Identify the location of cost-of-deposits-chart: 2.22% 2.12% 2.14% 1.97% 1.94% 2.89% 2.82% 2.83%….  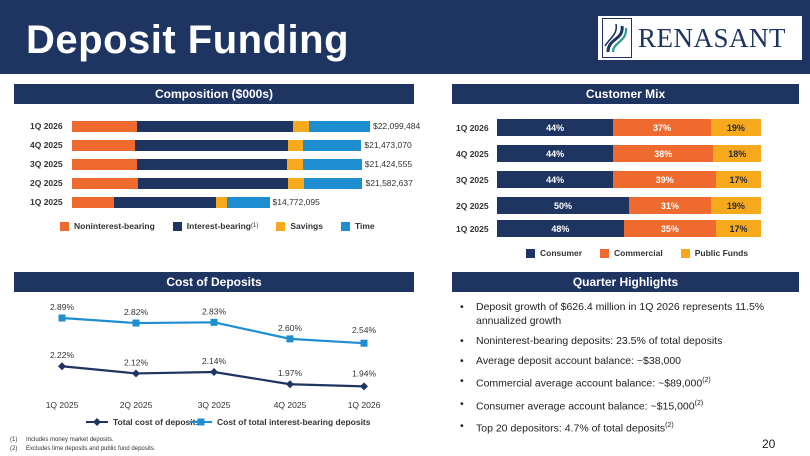
(213, 364).